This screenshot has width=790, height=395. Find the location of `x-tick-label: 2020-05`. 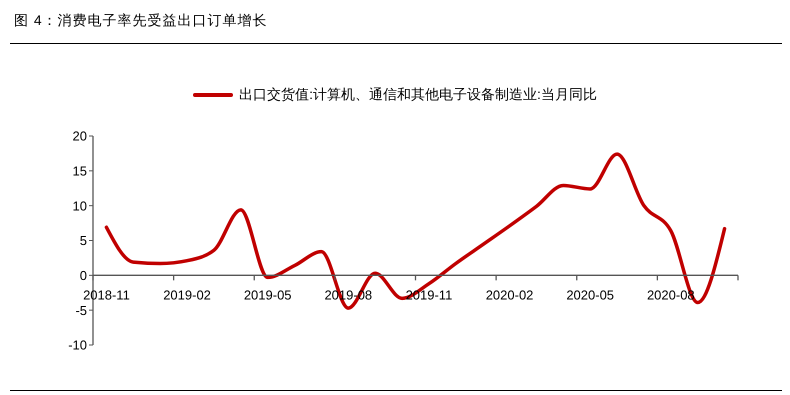

x-tick-label: 2020-05 is located at coordinates (590, 294).